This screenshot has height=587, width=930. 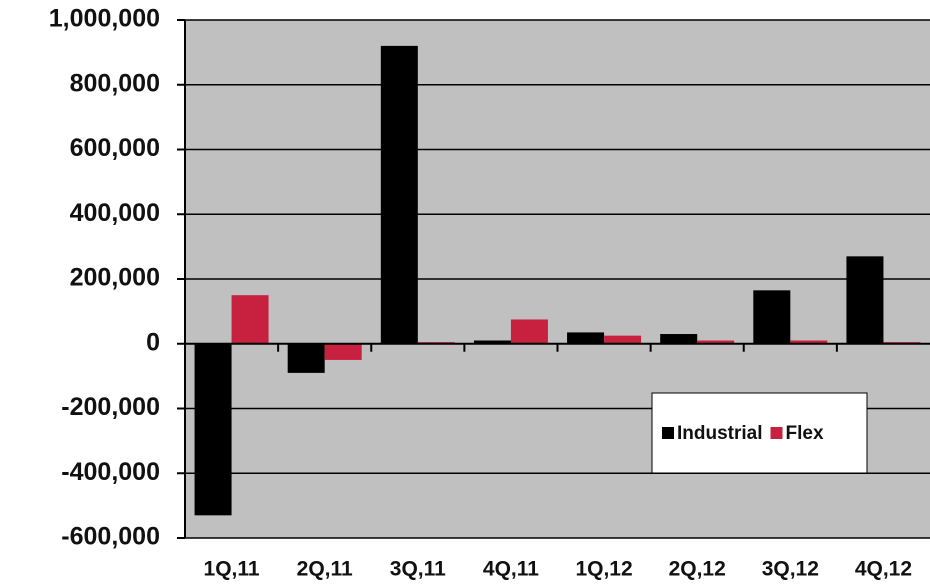 What do you see at coordinates (110, 472) in the screenshot?
I see `y-tick-label: -400,000` at bounding box center [110, 472].